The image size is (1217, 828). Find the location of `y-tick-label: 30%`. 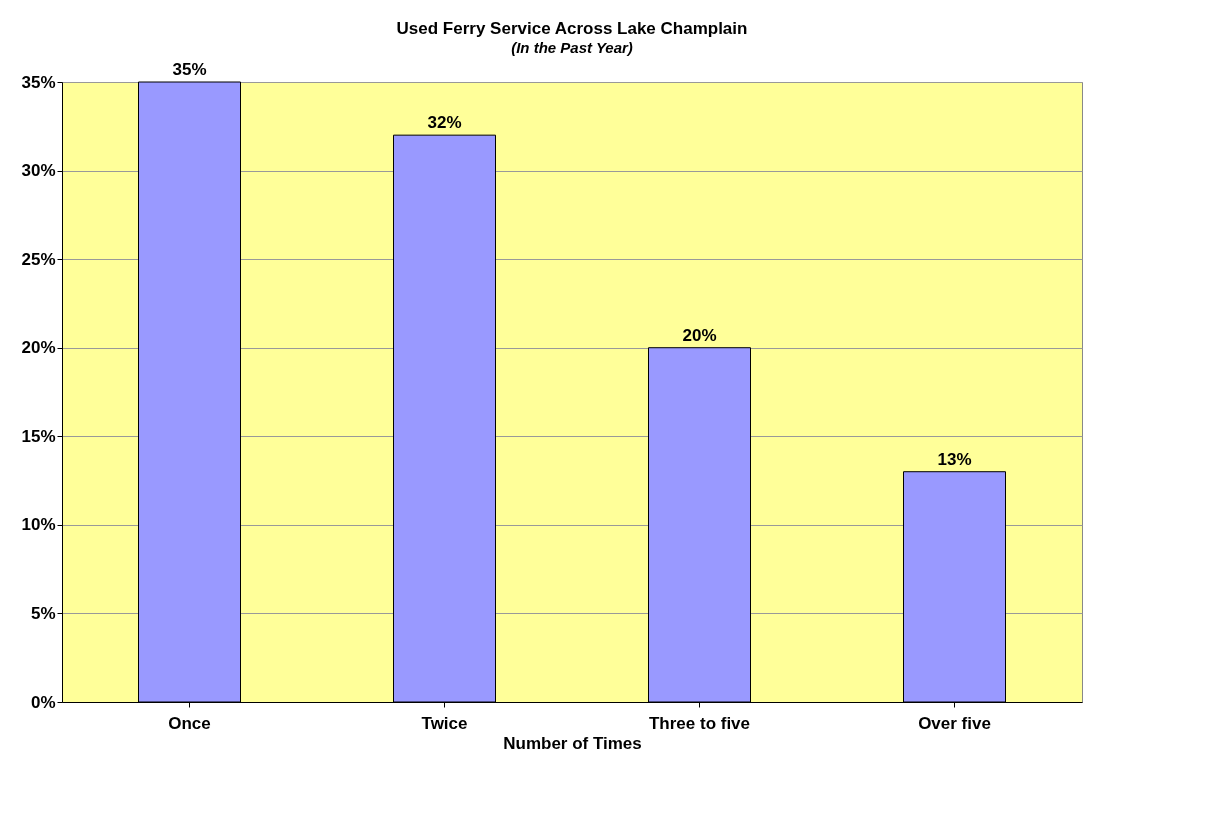

y-tick-label: 30% is located at coordinates (38, 171).